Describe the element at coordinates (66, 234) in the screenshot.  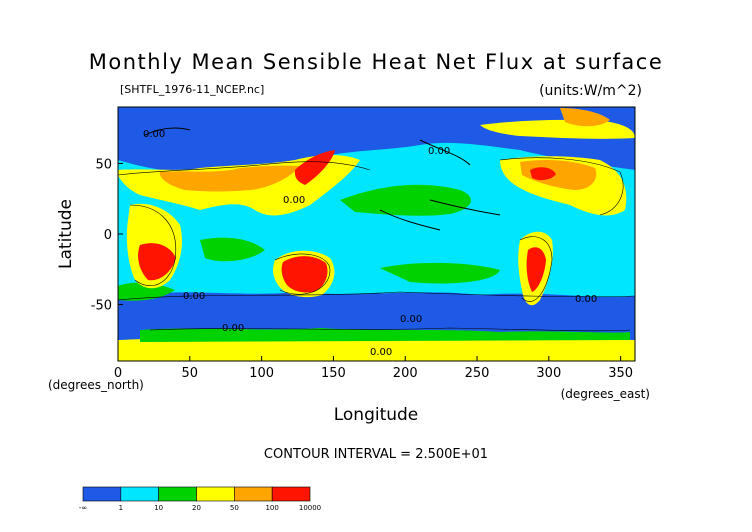
I see `y-axis-label: Latitude` at that location.